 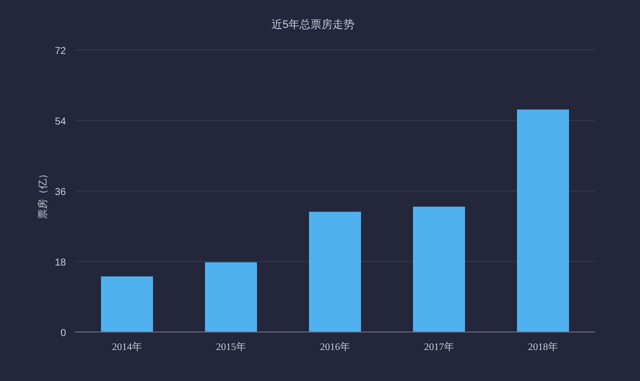 What do you see at coordinates (335, 347) in the screenshot?
I see `x-tick-label: 2016年` at bounding box center [335, 347].